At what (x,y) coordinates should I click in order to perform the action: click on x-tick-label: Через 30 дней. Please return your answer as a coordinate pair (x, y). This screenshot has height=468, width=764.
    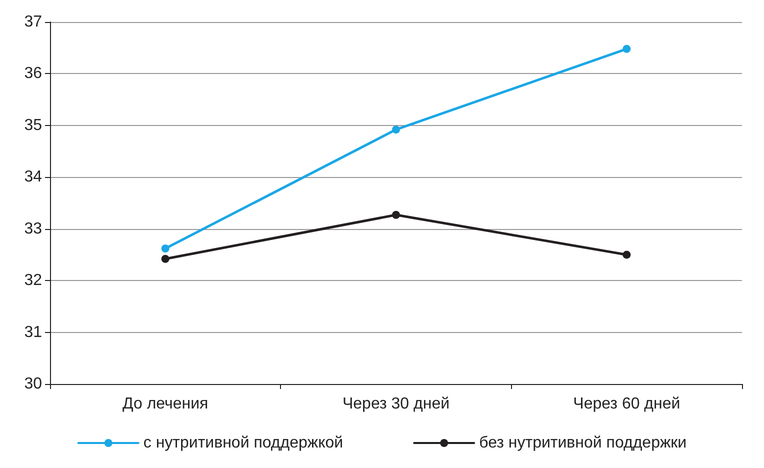
    Looking at the image, I should click on (396, 404).